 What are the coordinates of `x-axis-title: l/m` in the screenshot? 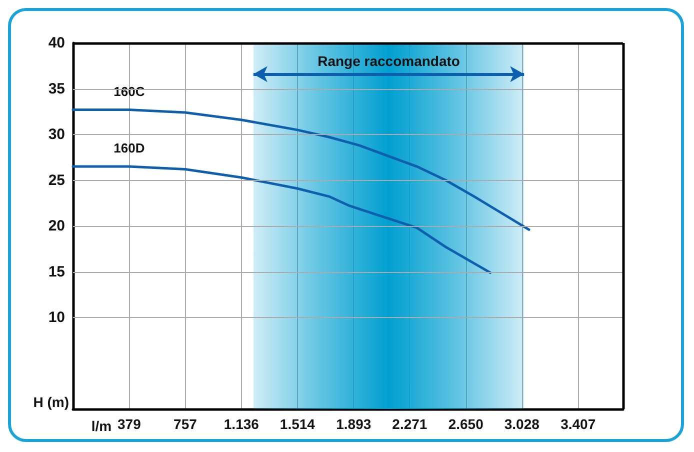 It's located at (101, 426).